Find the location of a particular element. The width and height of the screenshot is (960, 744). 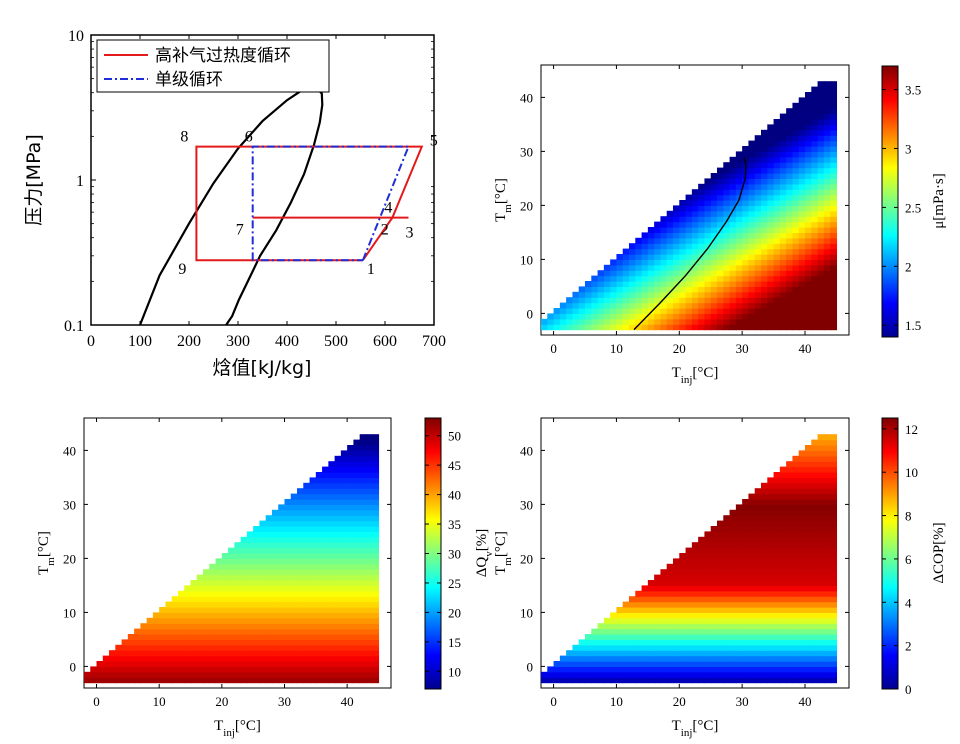

y-tick-label: 30 is located at coordinates (526, 504).